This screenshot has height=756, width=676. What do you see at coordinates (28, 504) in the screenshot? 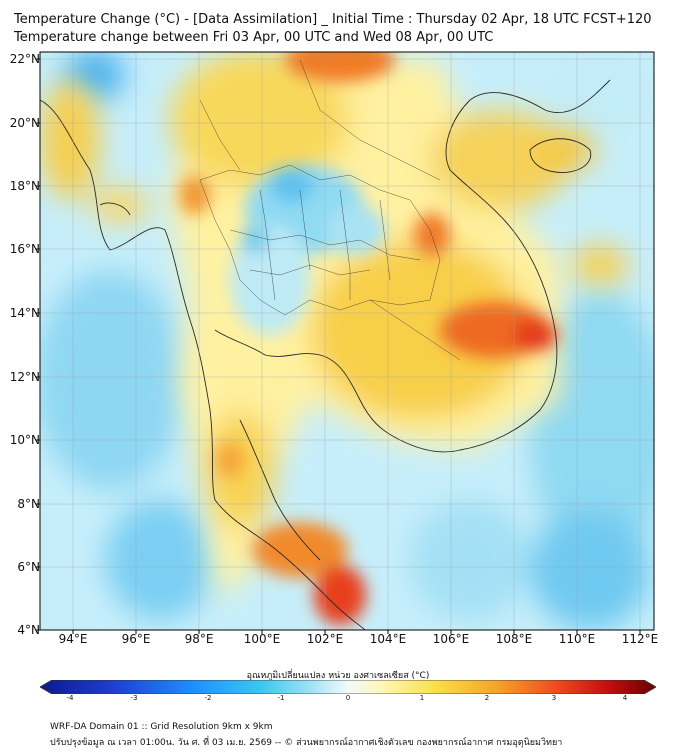
I see `lat-label-8n: 8°N` at bounding box center [28, 504].